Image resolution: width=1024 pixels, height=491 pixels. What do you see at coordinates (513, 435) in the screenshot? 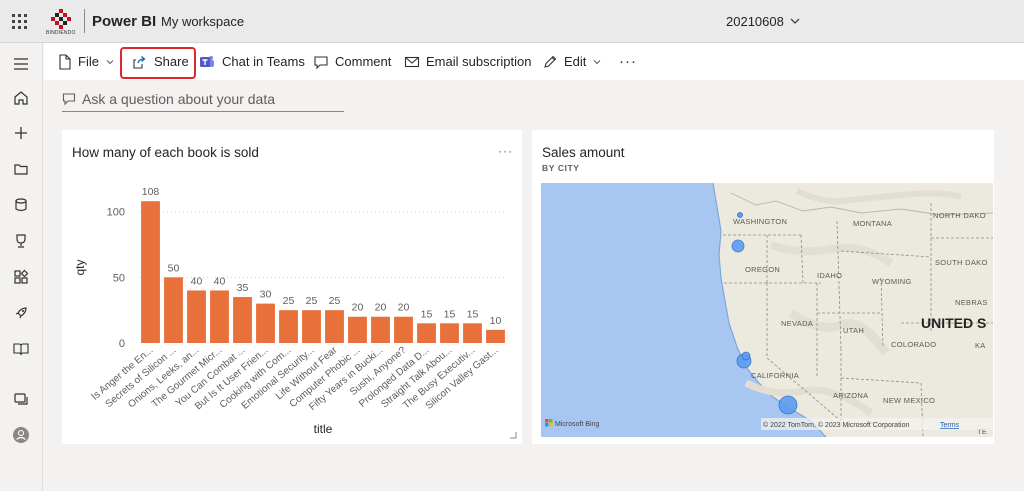
I see `resize-handle-icon` at bounding box center [513, 435].